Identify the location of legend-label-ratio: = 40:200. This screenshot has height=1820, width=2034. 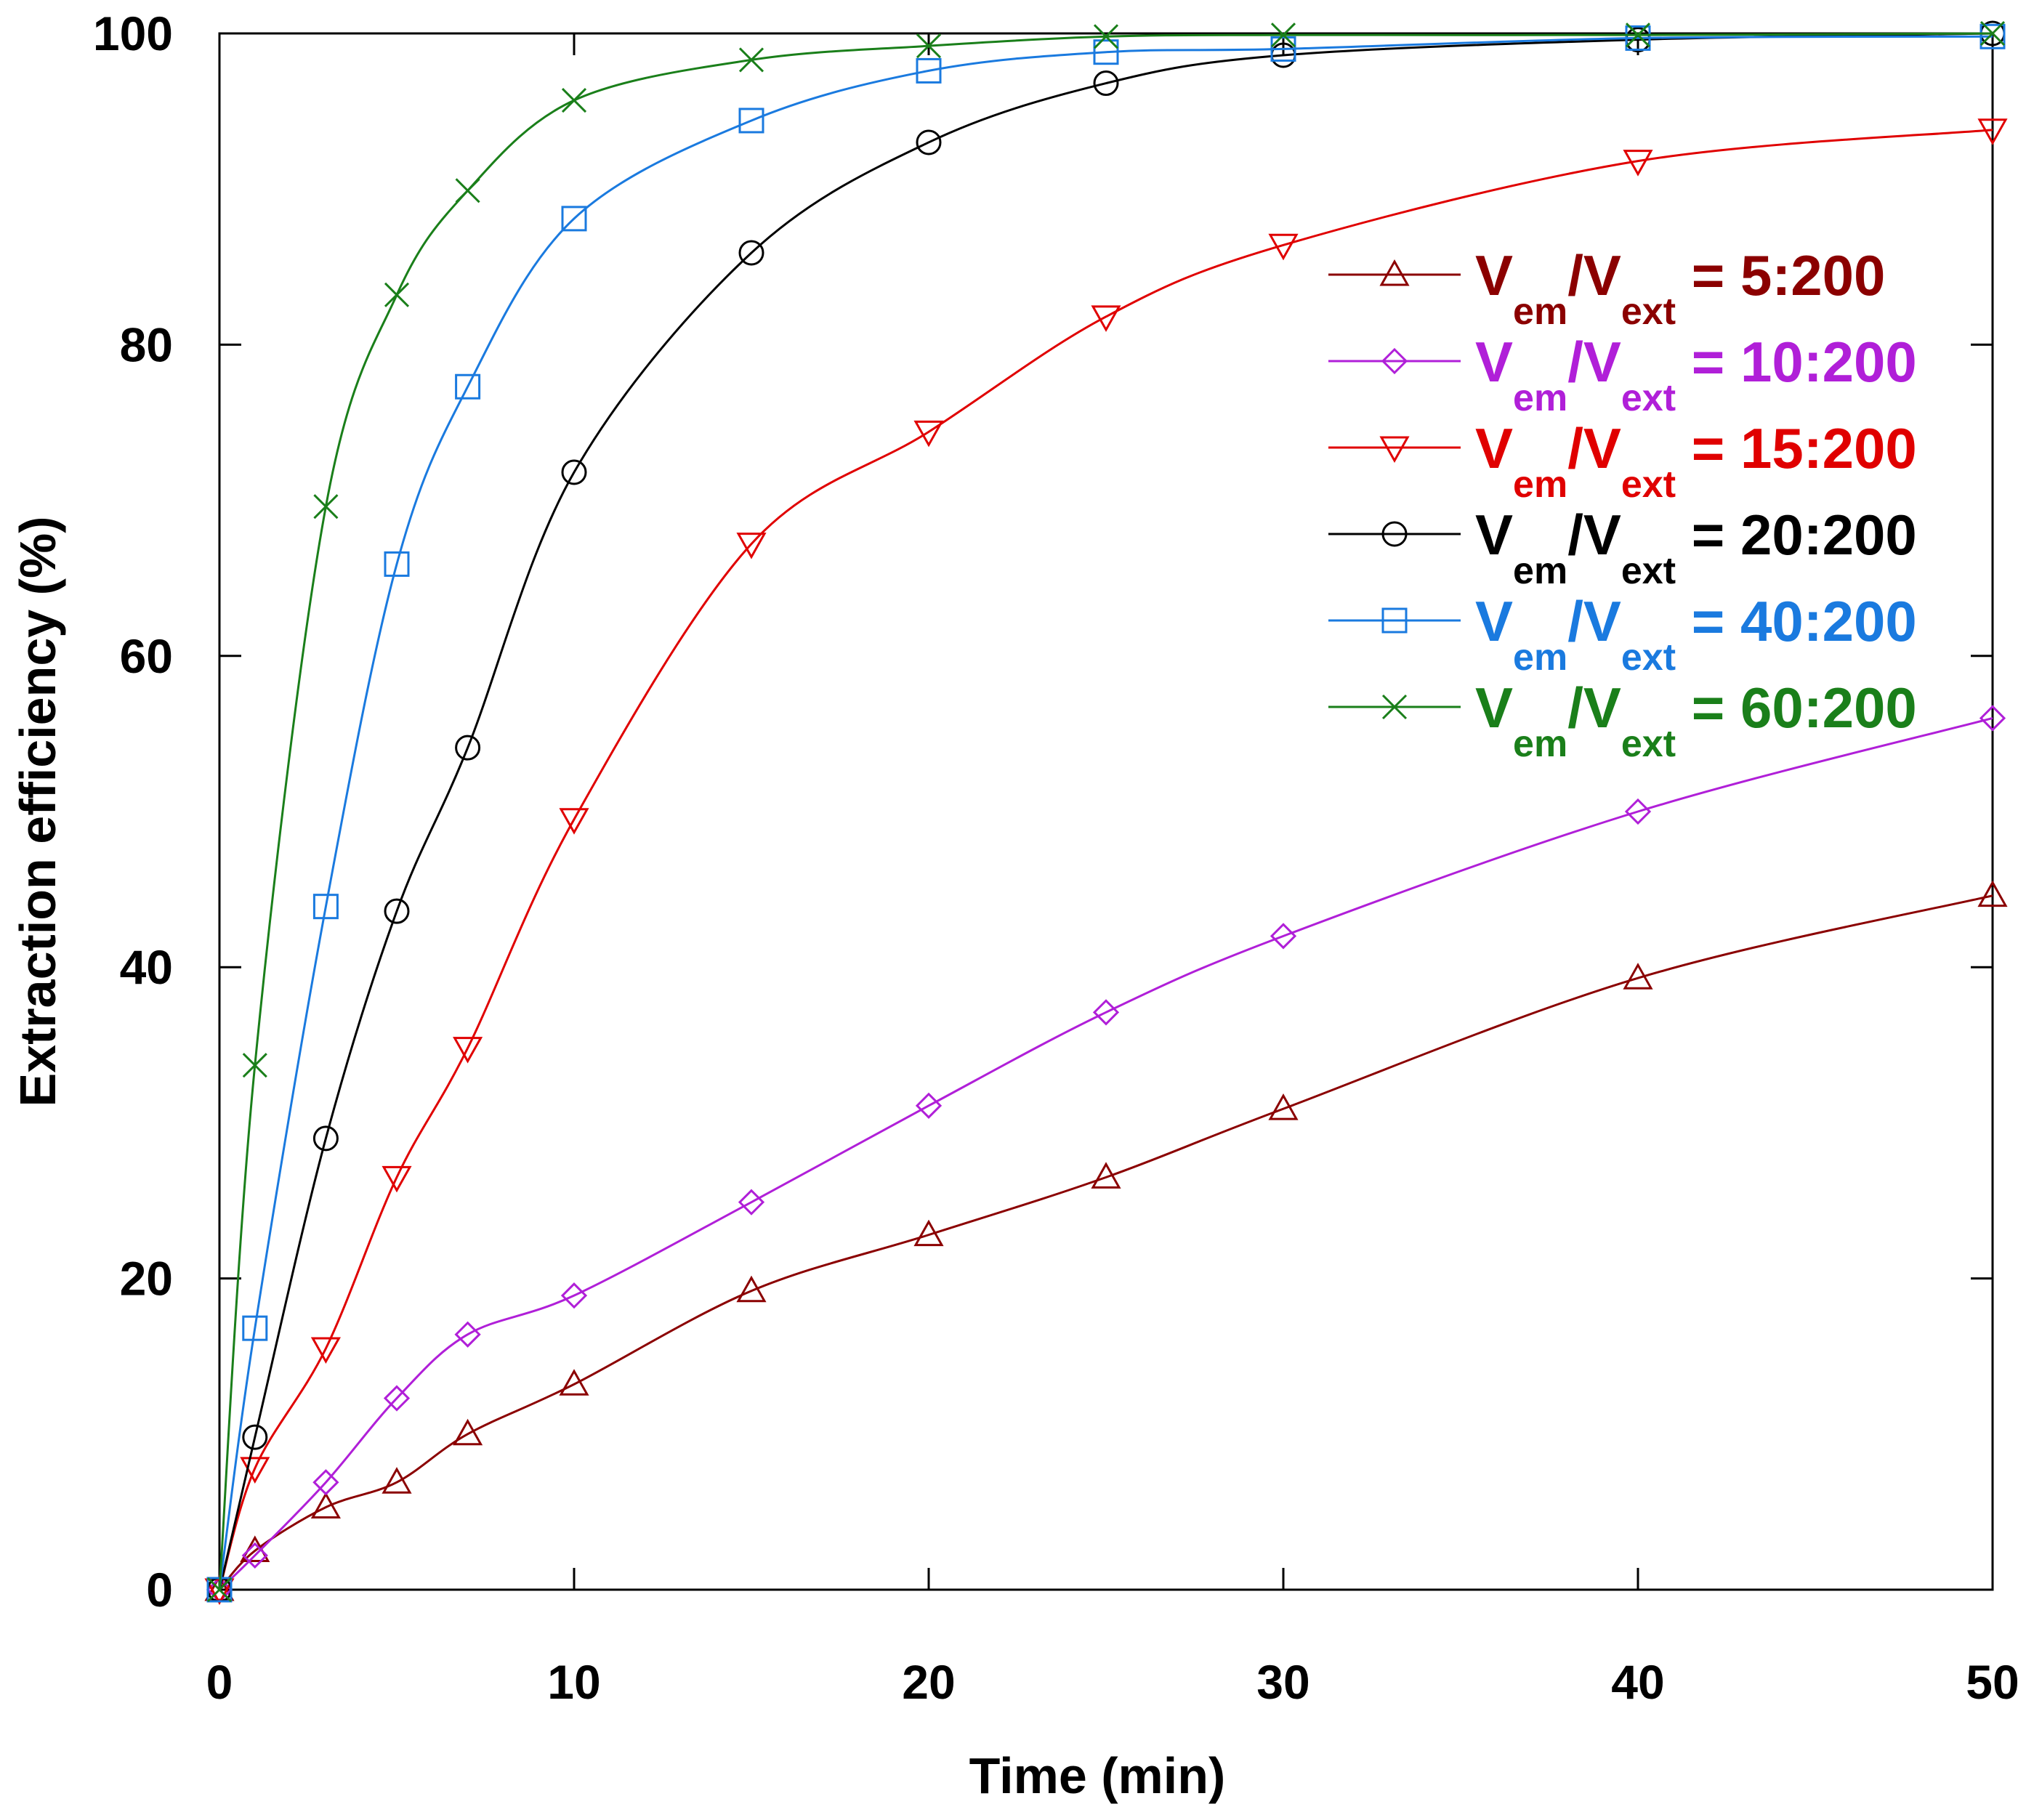
(1796, 621).